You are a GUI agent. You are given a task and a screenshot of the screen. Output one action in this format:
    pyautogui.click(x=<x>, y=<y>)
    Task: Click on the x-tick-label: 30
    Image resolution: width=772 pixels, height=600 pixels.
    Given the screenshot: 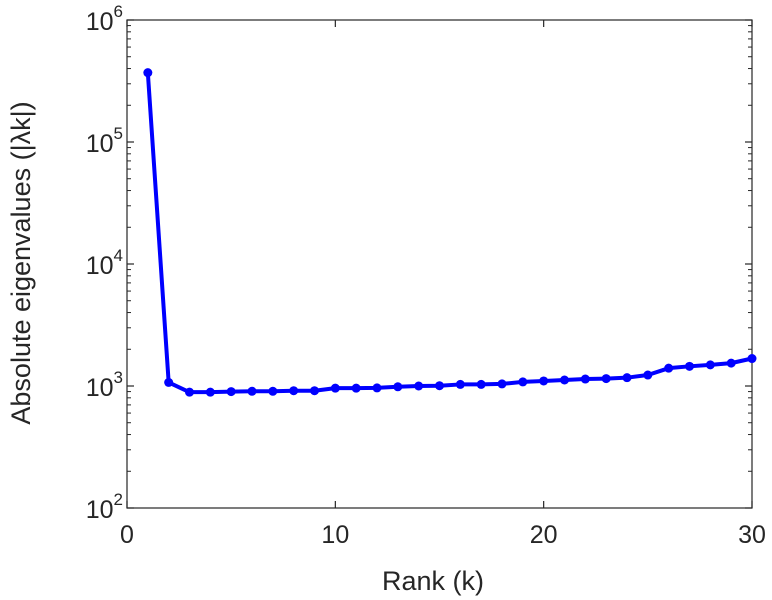 What is the action you would take?
    pyautogui.click(x=752, y=535)
    